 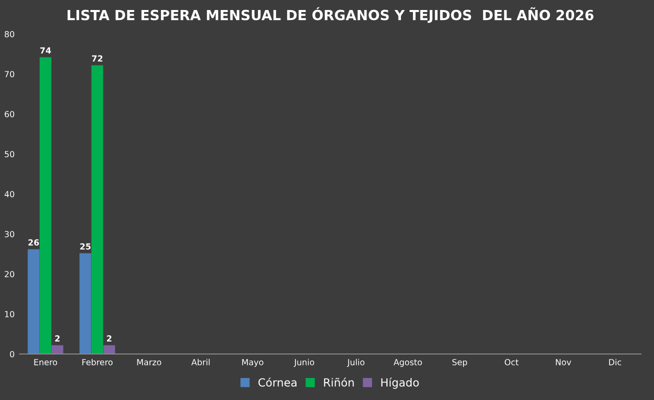 I want to click on x-tick-label: Dic, so click(x=615, y=362).